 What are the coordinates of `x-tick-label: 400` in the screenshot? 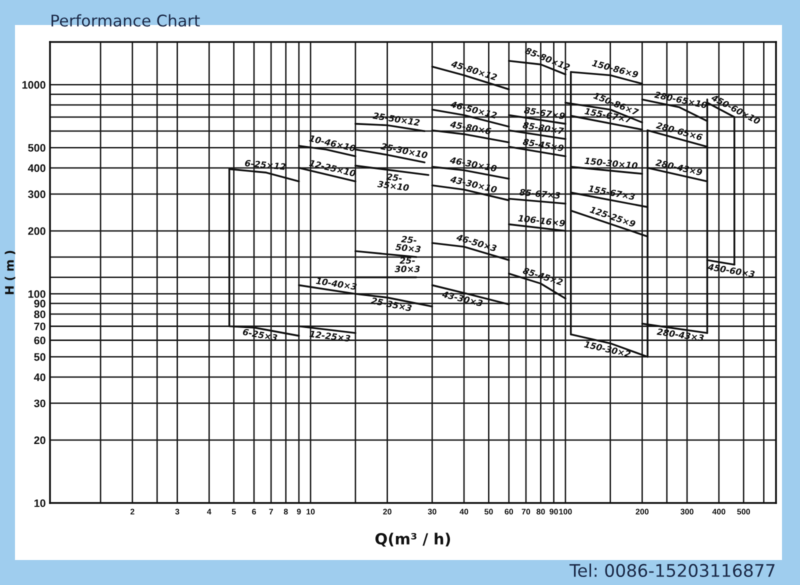 It's located at (719, 511).